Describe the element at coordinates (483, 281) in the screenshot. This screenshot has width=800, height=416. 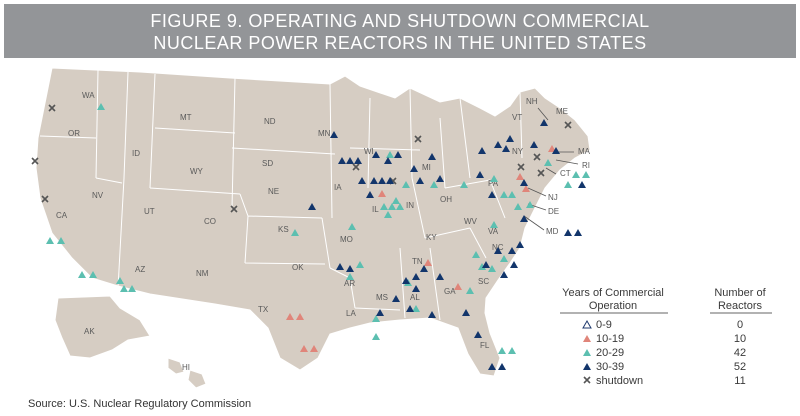
I see `state-label-sc: SC` at that location.